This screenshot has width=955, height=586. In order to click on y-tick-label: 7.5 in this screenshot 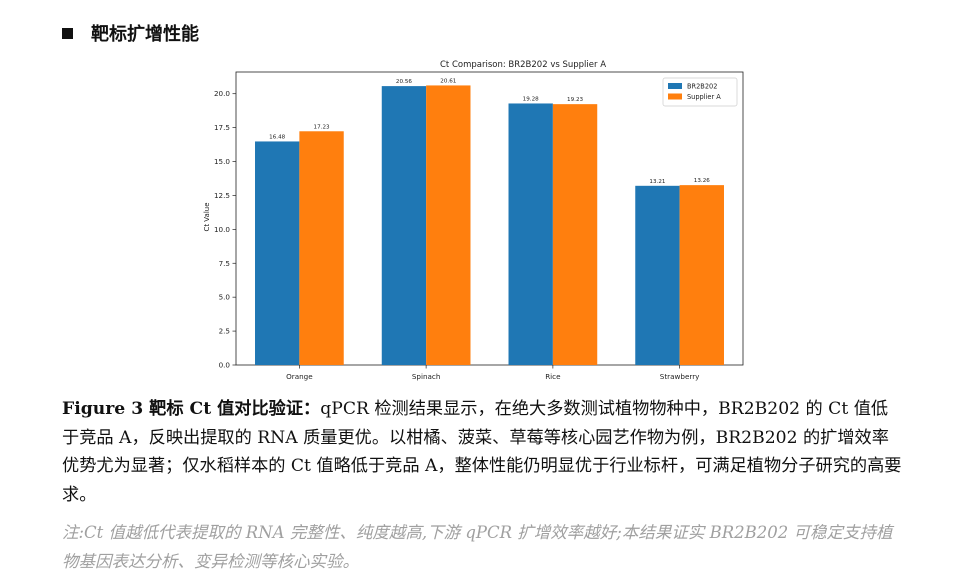, I will do `click(224, 263)`.